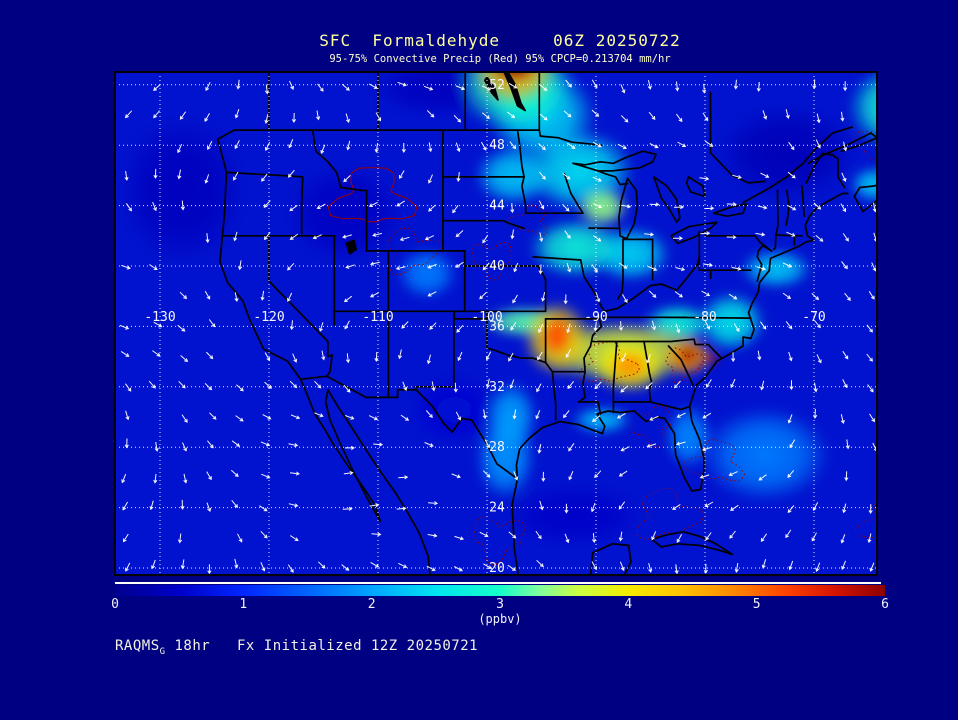  I want to click on colorbar-tick: 1, so click(243, 604).